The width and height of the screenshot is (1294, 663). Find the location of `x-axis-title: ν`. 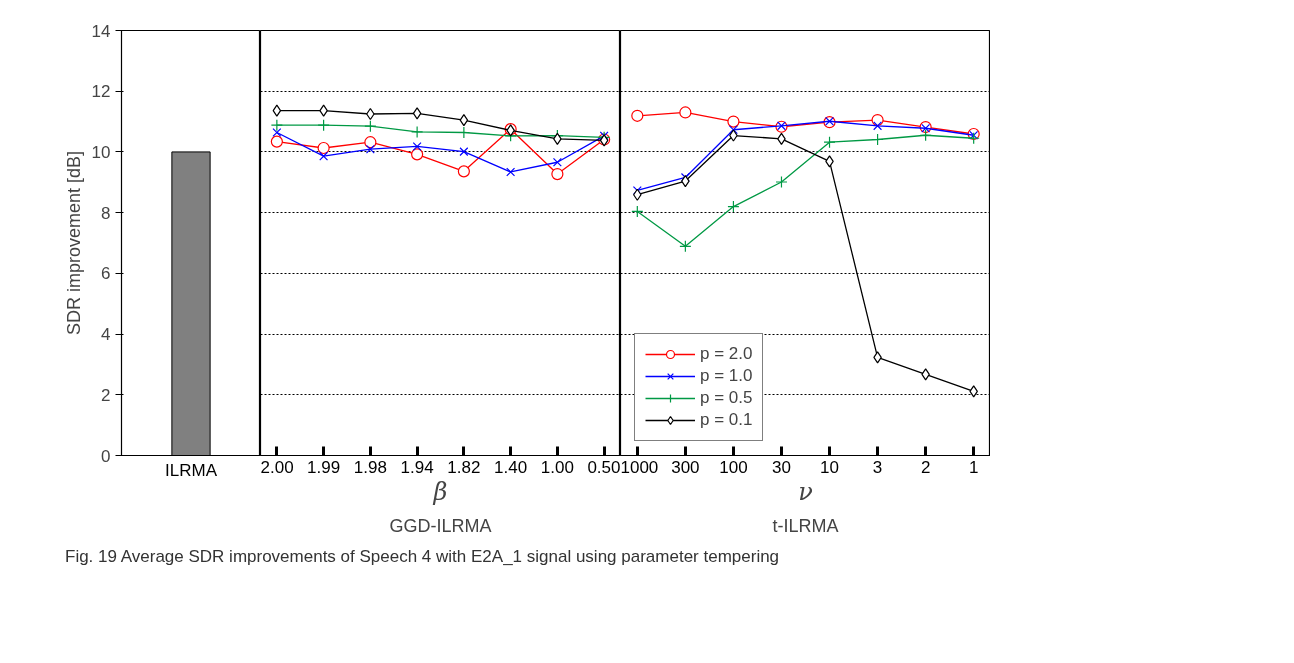

x-axis-title: ν is located at coordinates (805, 491).